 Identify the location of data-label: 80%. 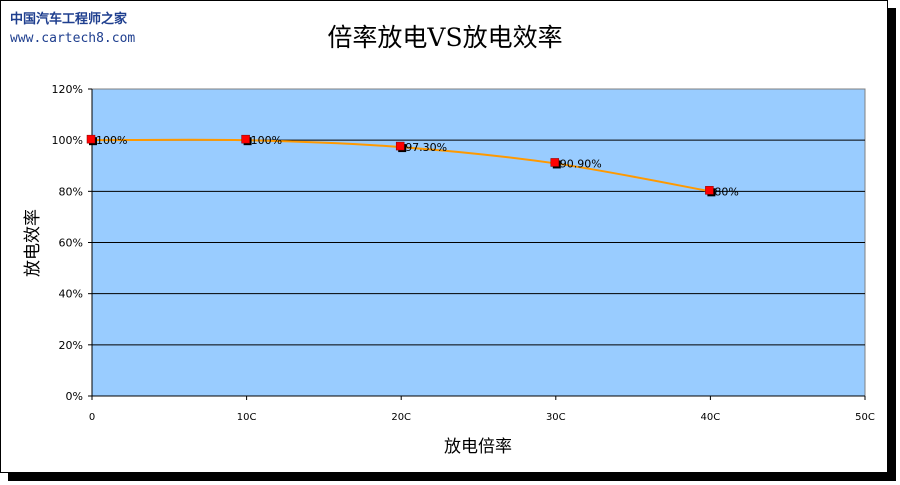
(726, 191).